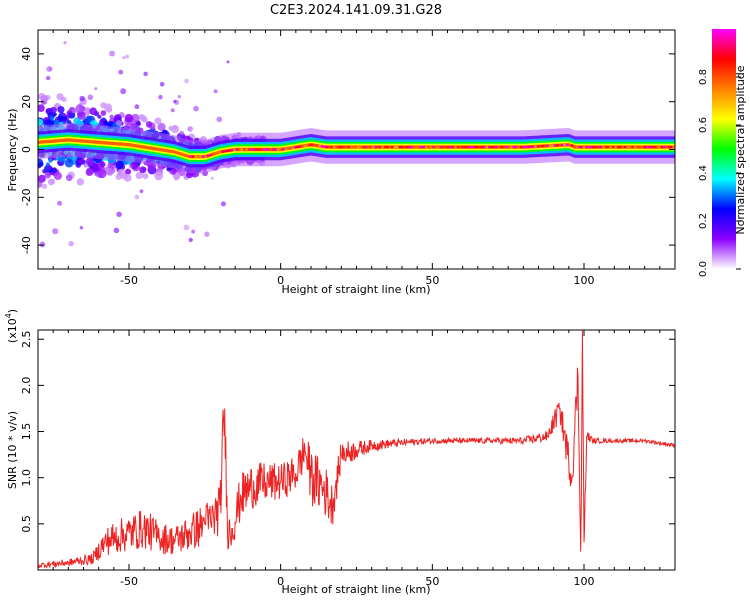 This screenshot has height=600, width=750. Describe the element at coordinates (26, 339) in the screenshot. I see `snr-y-tick-label: 2.5` at that location.